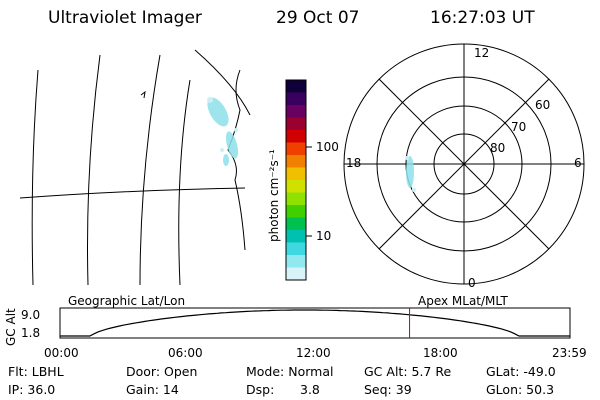 The image size is (600, 400). Describe the element at coordinates (472, 283) in the screenshot. I see `mlt-label-0: 0` at that location.